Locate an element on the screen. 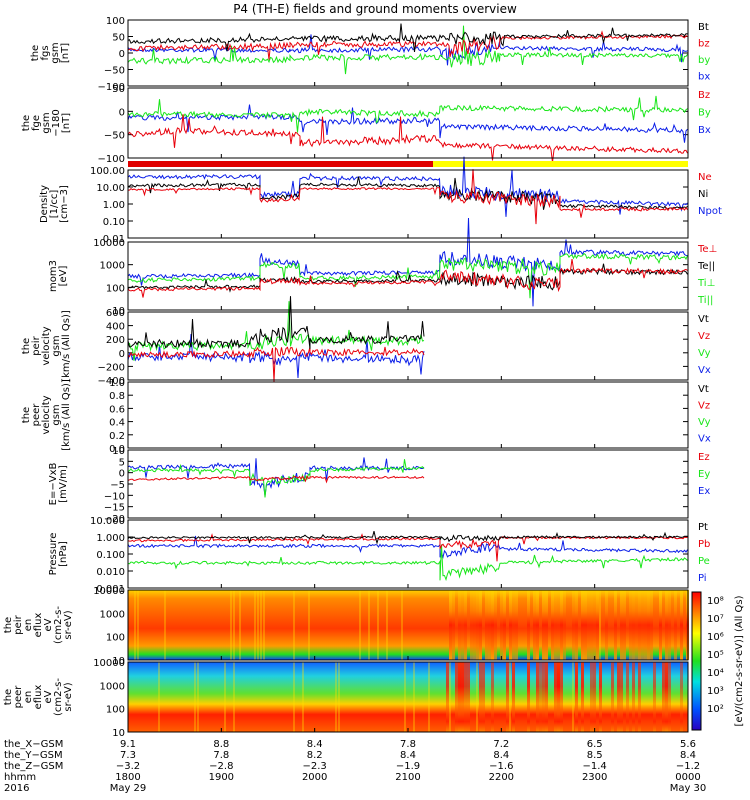 The image size is (750, 800). ytick-label: −10 is located at coordinates (114, 496).